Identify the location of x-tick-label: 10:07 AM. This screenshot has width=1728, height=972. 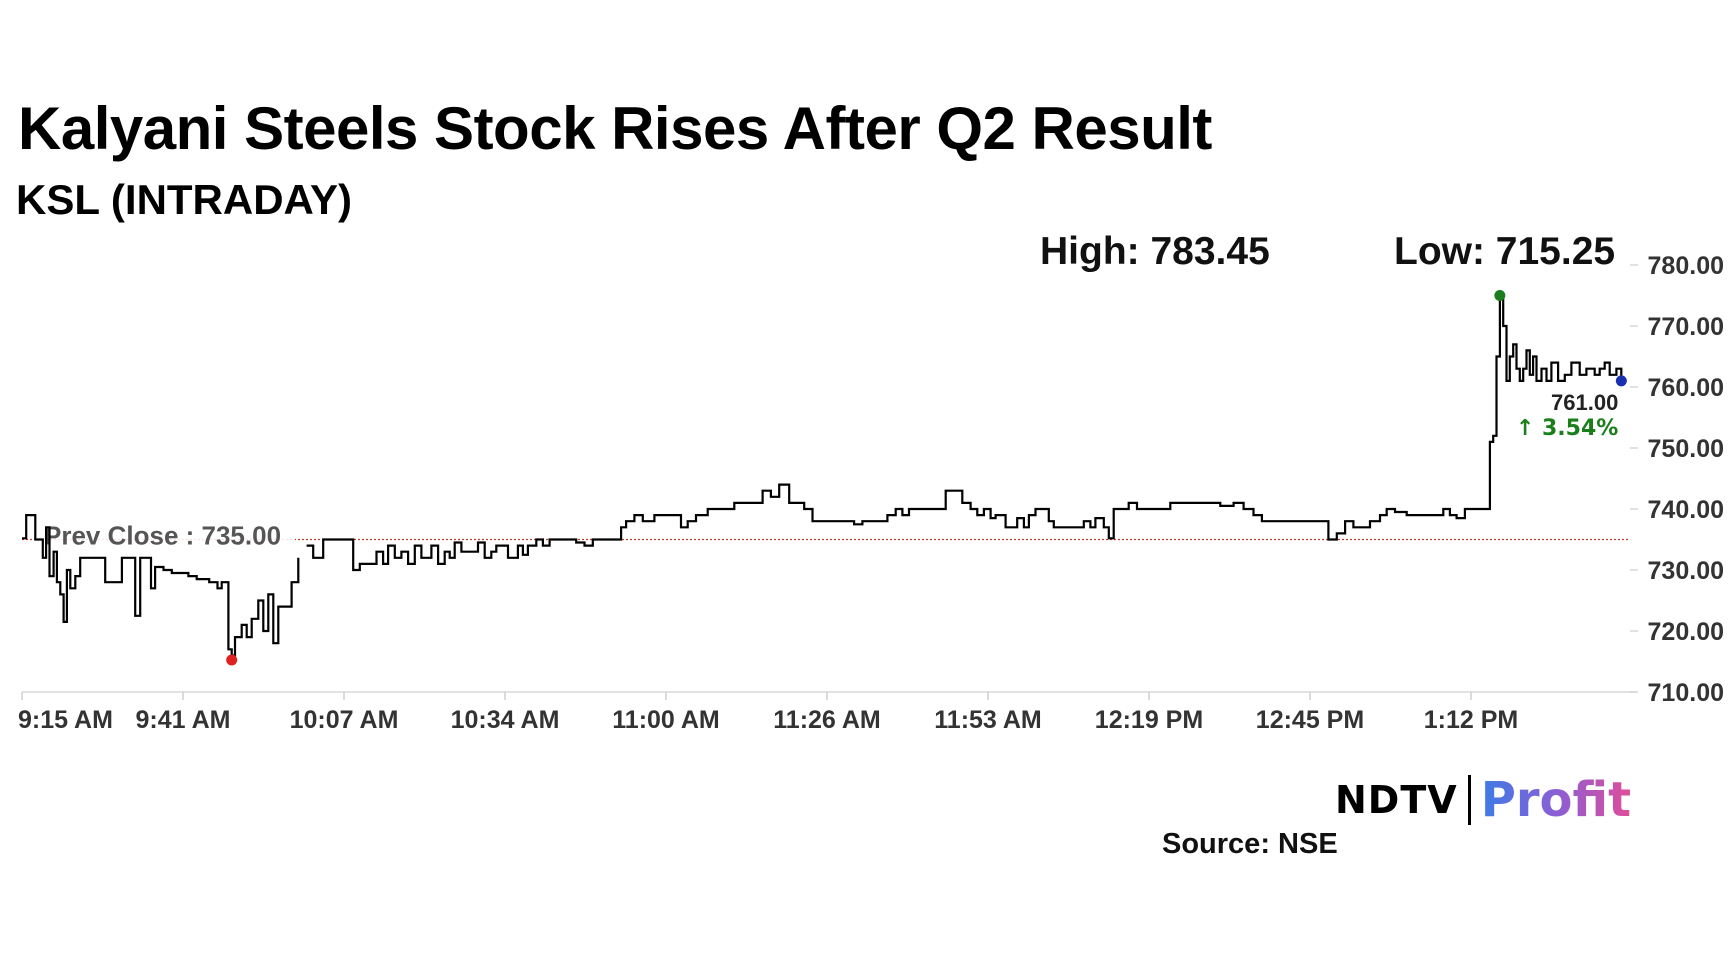
(344, 720).